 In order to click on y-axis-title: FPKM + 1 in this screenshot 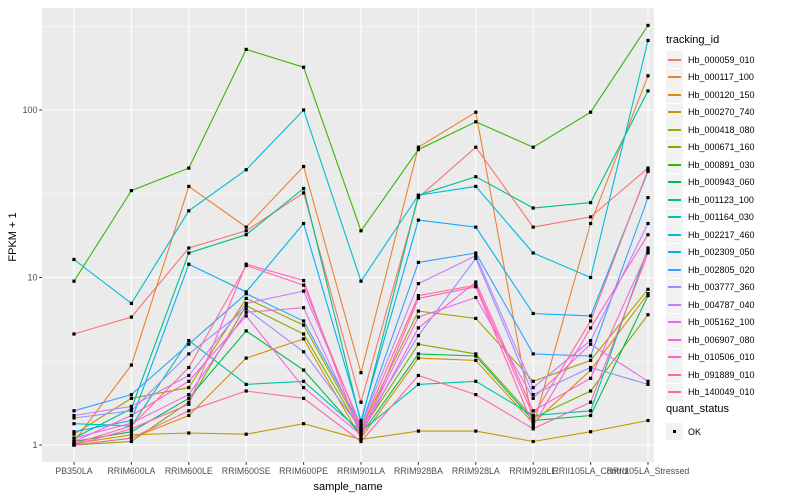, I will do `click(13, 237)`.